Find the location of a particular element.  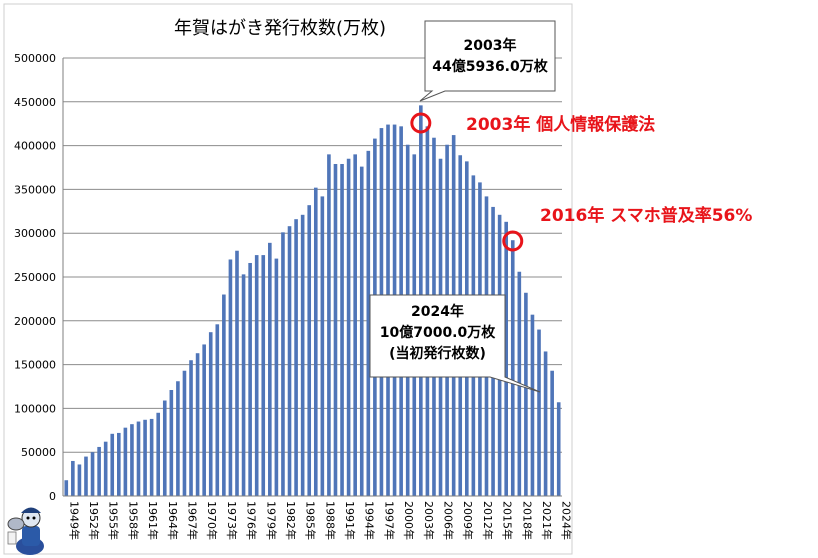

bar-1992 is located at coordinates (348, 327).